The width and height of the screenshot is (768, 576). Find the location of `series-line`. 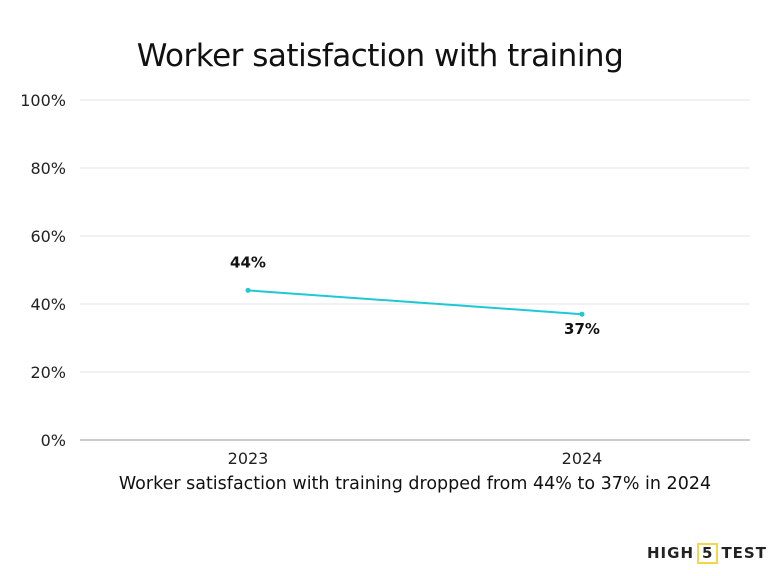

series-line is located at coordinates (415, 302).